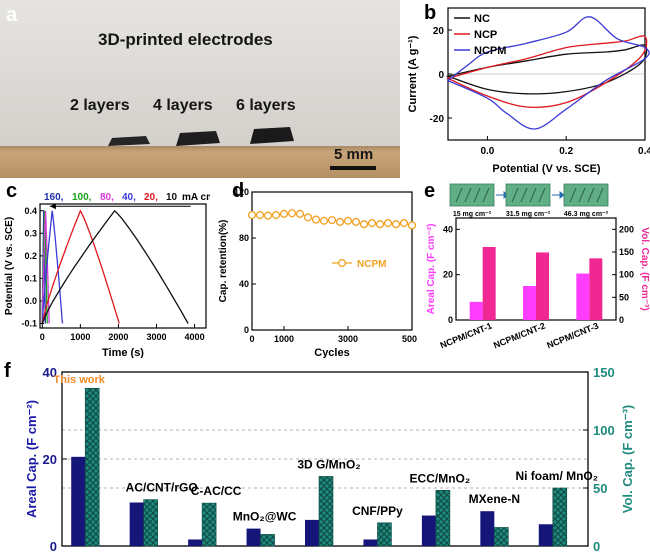 The width and height of the screenshot is (650, 555). I want to click on x-axis-label: Time (s), so click(123, 352).